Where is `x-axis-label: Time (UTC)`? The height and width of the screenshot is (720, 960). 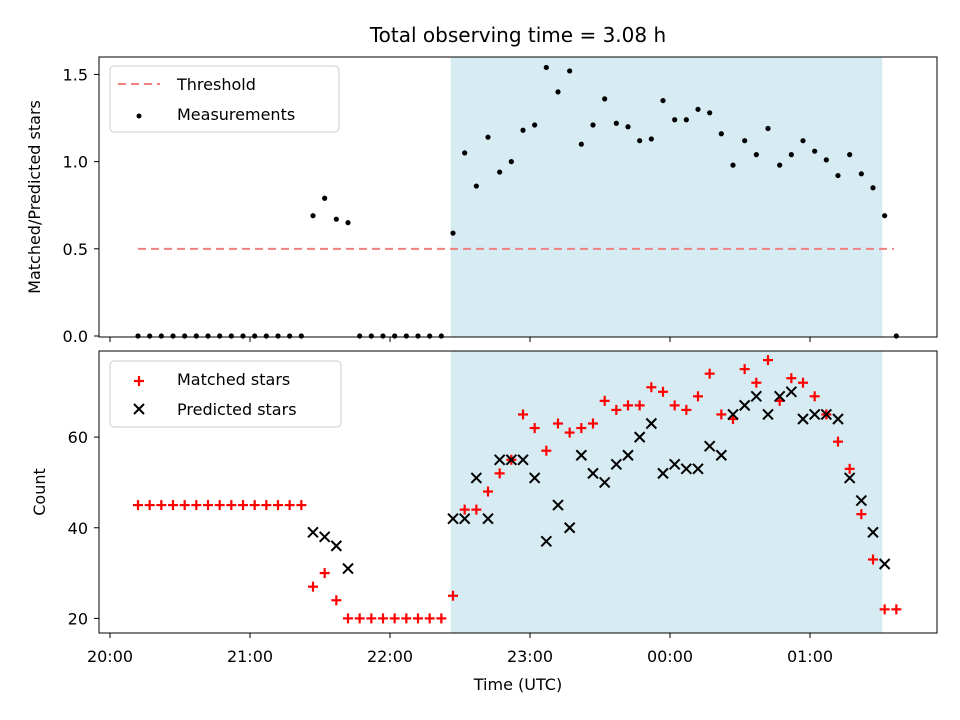
x-axis-label: Time (UTC) is located at coordinates (517, 684).